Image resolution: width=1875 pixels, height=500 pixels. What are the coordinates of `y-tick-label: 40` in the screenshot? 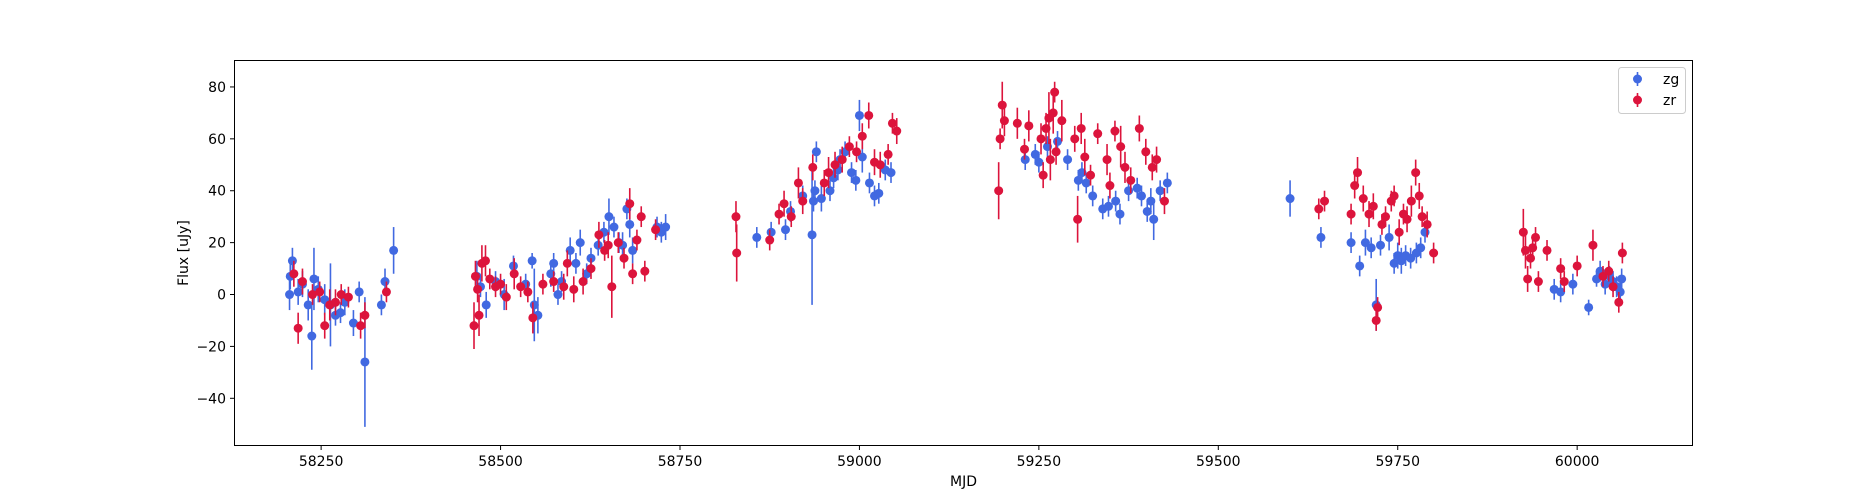 It's located at (217, 192).